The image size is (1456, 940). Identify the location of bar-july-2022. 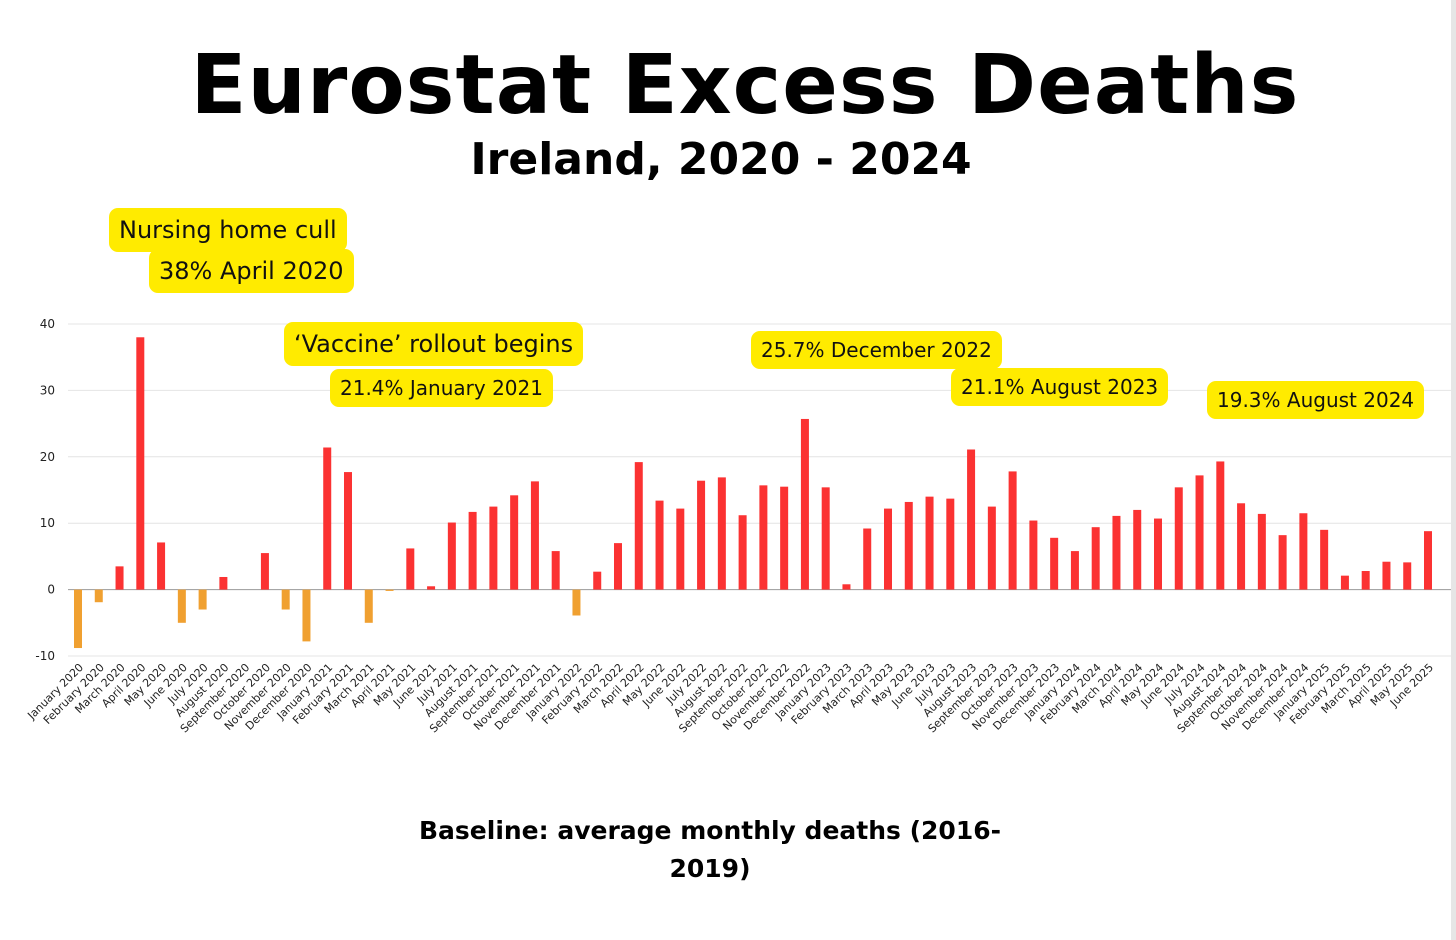
(701, 535).